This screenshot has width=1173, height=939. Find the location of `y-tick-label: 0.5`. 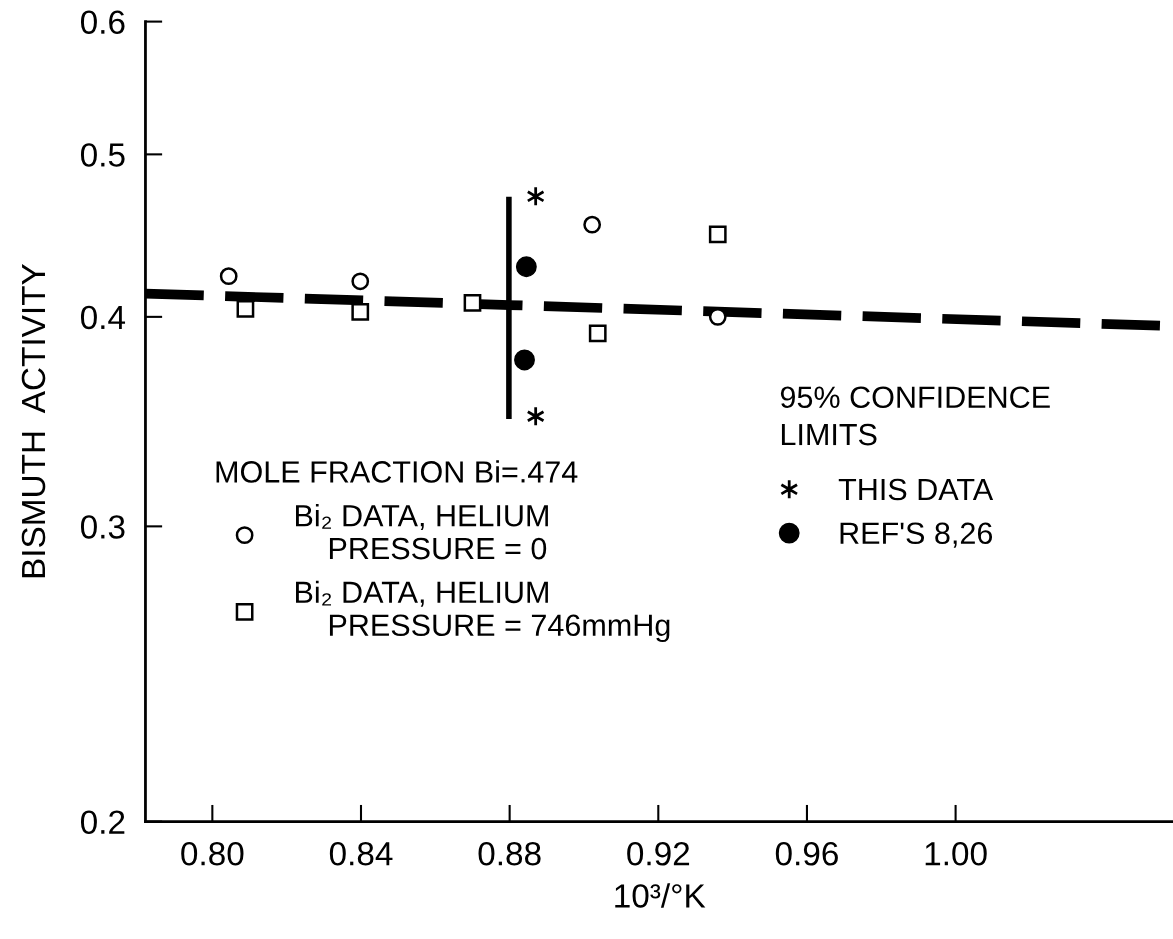

y-tick-label: 0.5 is located at coordinates (102, 155).